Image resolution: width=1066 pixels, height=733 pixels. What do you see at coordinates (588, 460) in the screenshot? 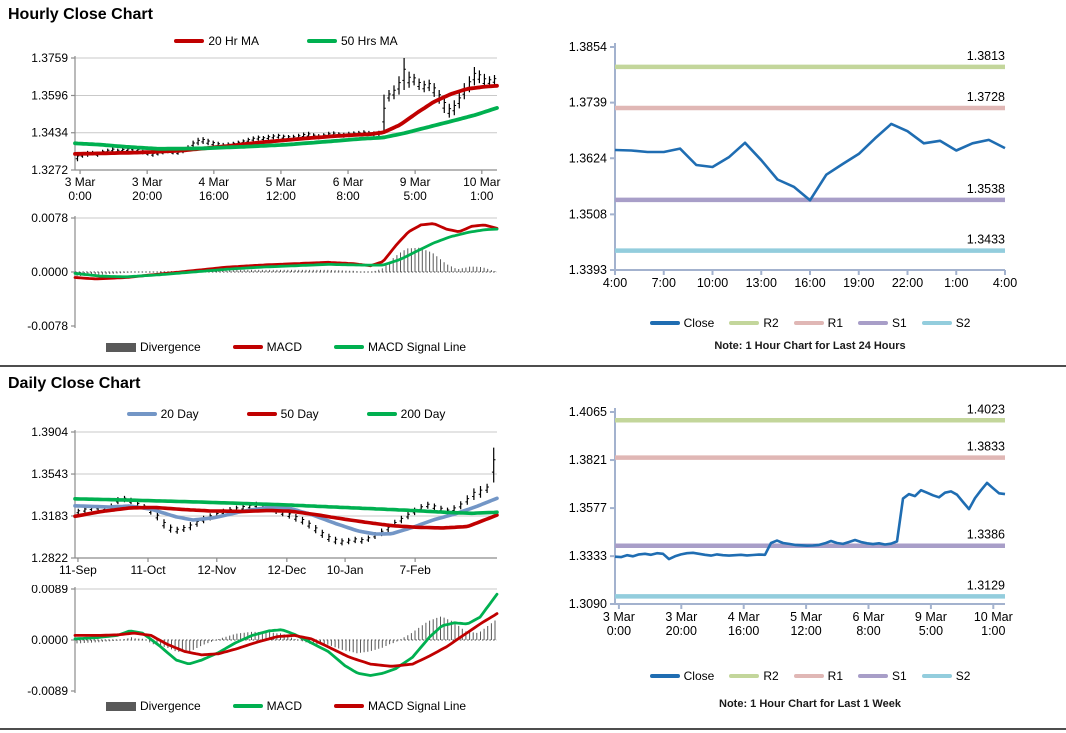
I see `svg-text: 1.3821` at bounding box center [588, 460].